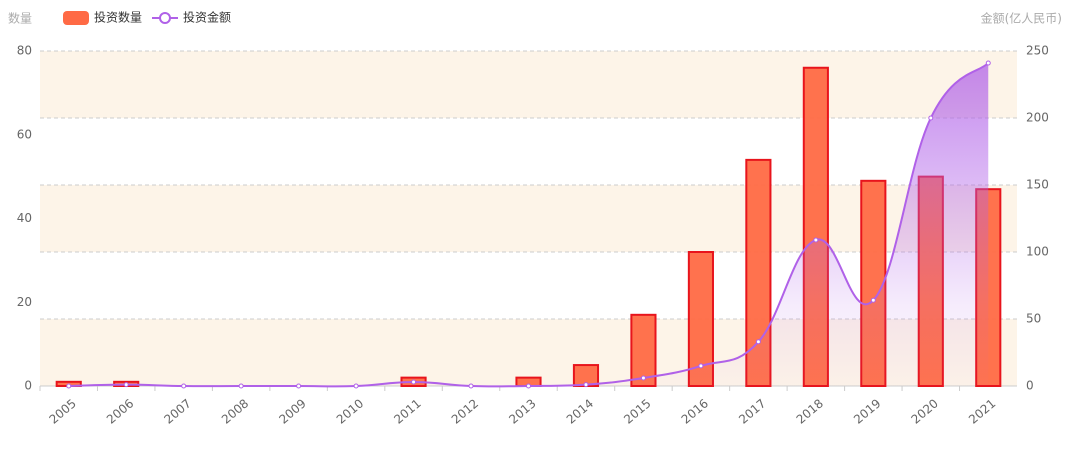 Image resolution: width=1080 pixels, height=452 pixels. Describe the element at coordinates (120, 411) in the screenshot. I see `x-tick-label: 2006` at that location.